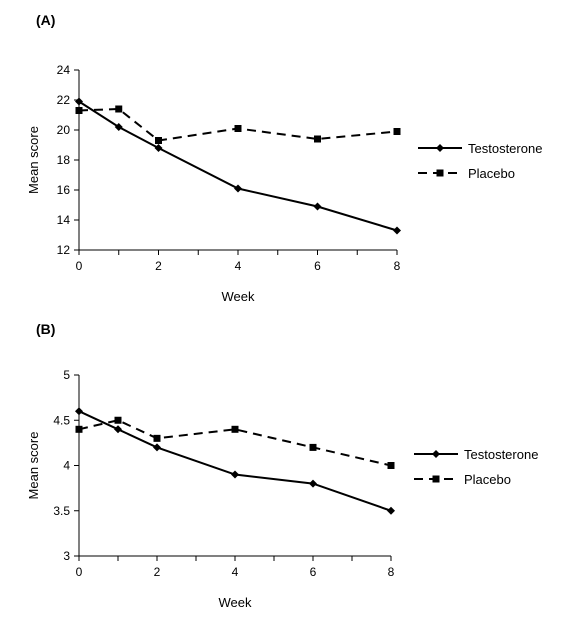  I want to click on y-tick-label: 18, so click(64, 160).